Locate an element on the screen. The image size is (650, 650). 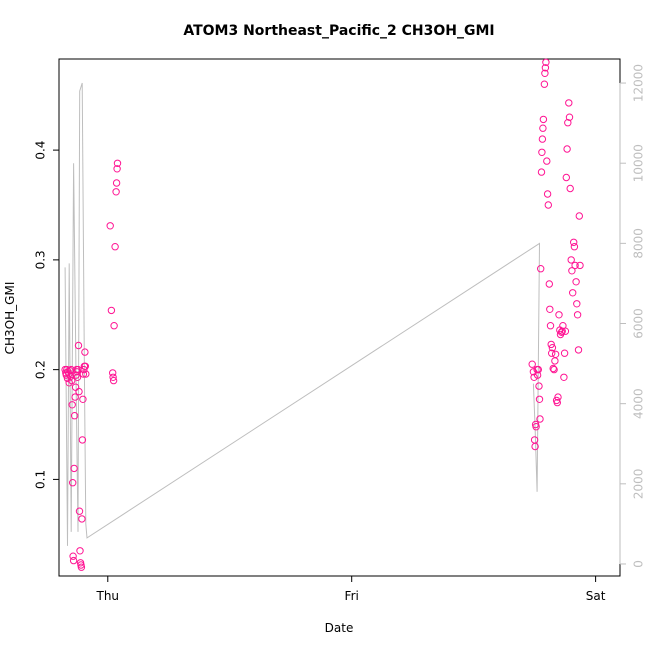
right-axis-tick-label: 2000 is located at coordinates (639, 484).